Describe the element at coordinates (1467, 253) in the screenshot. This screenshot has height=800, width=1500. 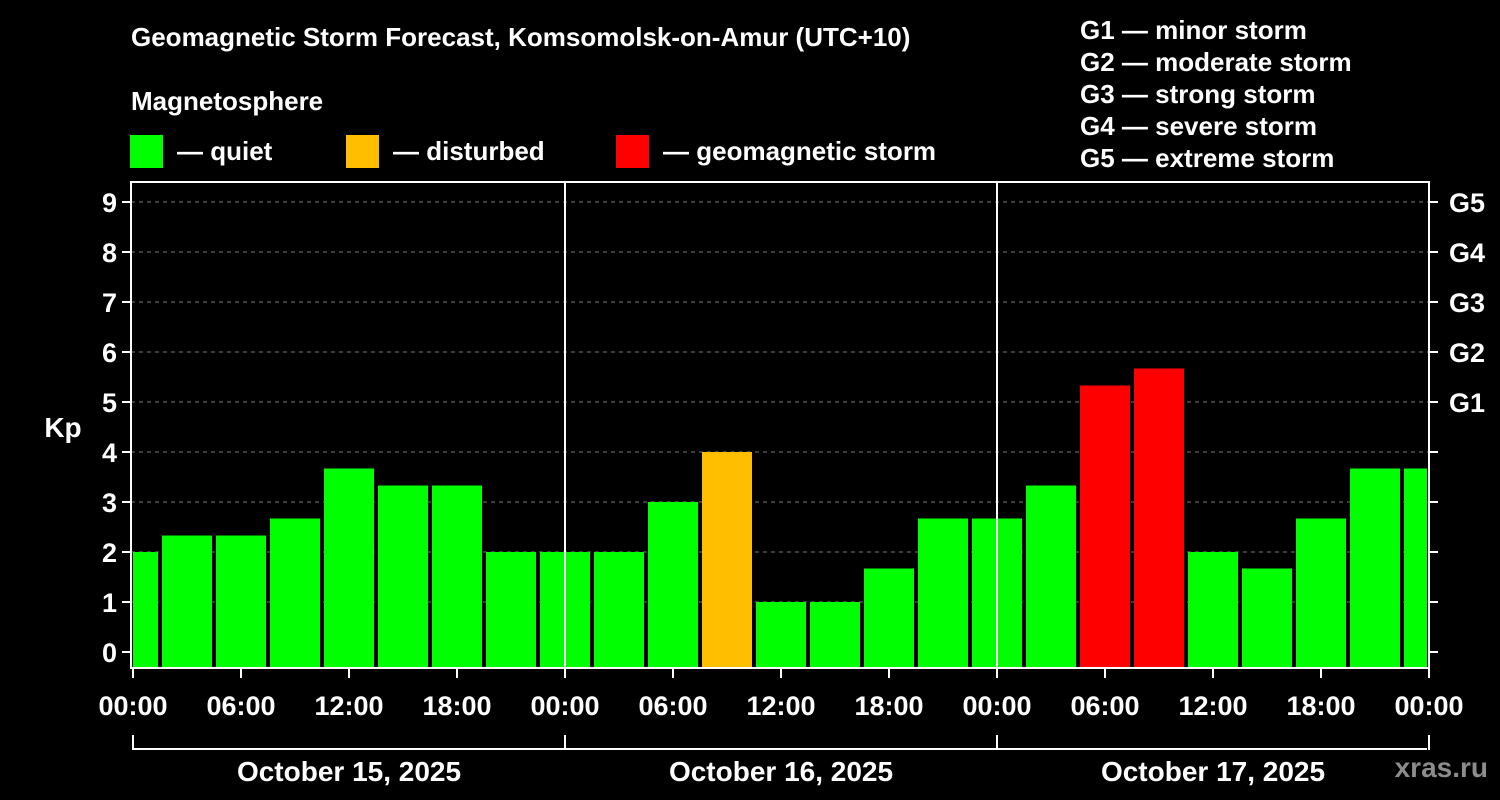
I see `g-scale-label-G4: G4` at that location.